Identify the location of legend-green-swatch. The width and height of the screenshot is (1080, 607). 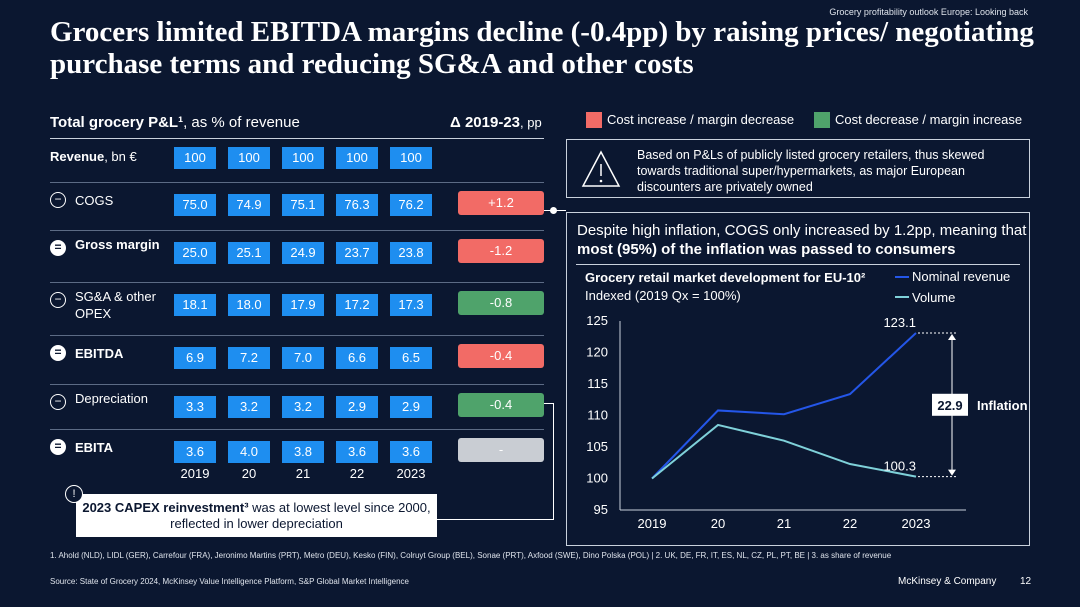
(822, 120).